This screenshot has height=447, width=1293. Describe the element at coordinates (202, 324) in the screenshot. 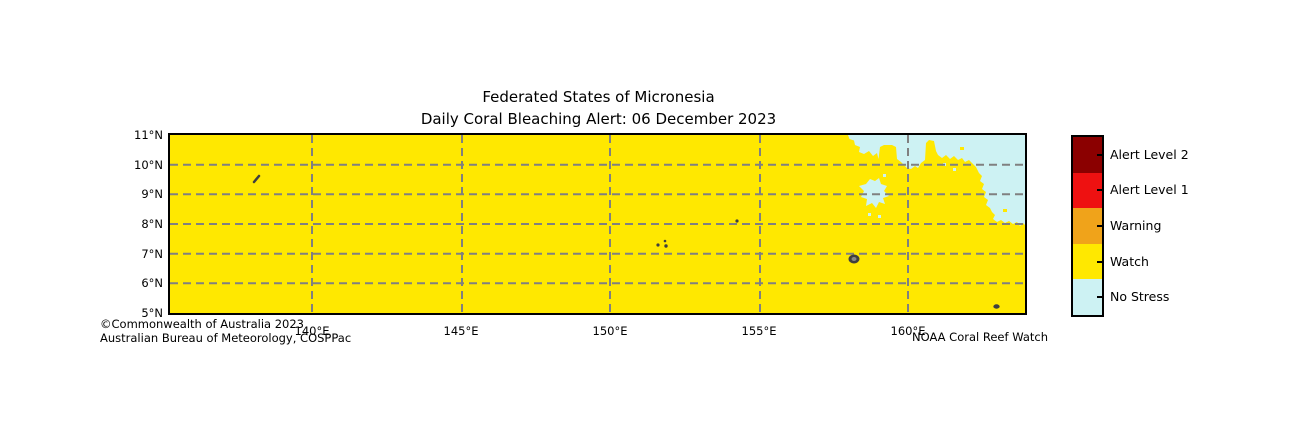

I see `copyright-line-1: ©Commonwealth of Australia 2023` at that location.